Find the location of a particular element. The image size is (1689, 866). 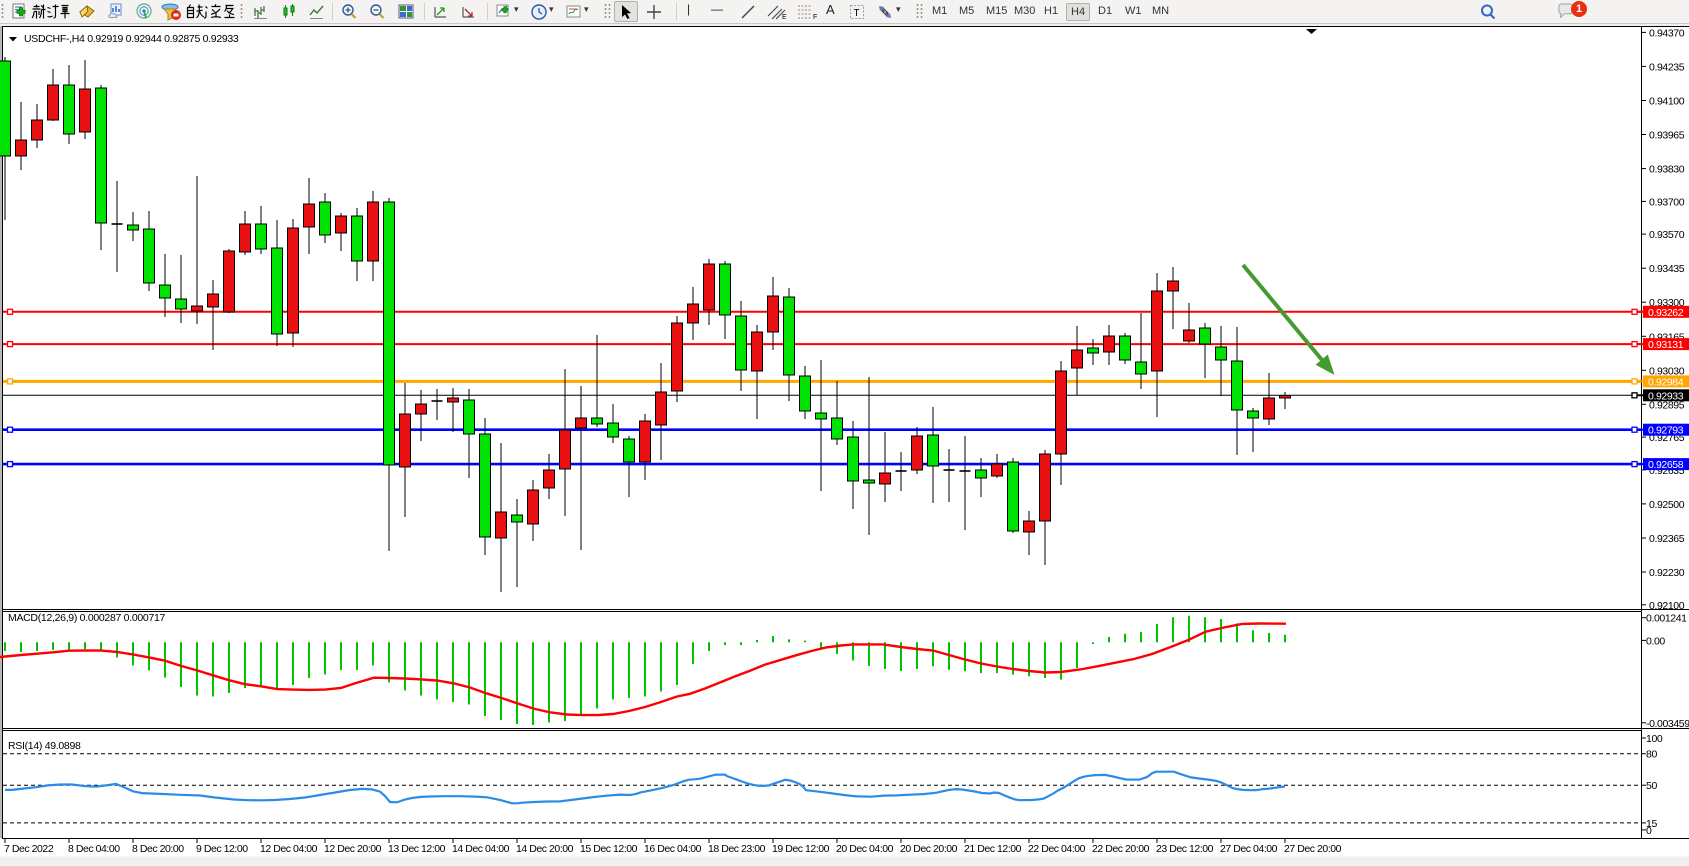

svg-text: 0.93570 is located at coordinates (1667, 235).